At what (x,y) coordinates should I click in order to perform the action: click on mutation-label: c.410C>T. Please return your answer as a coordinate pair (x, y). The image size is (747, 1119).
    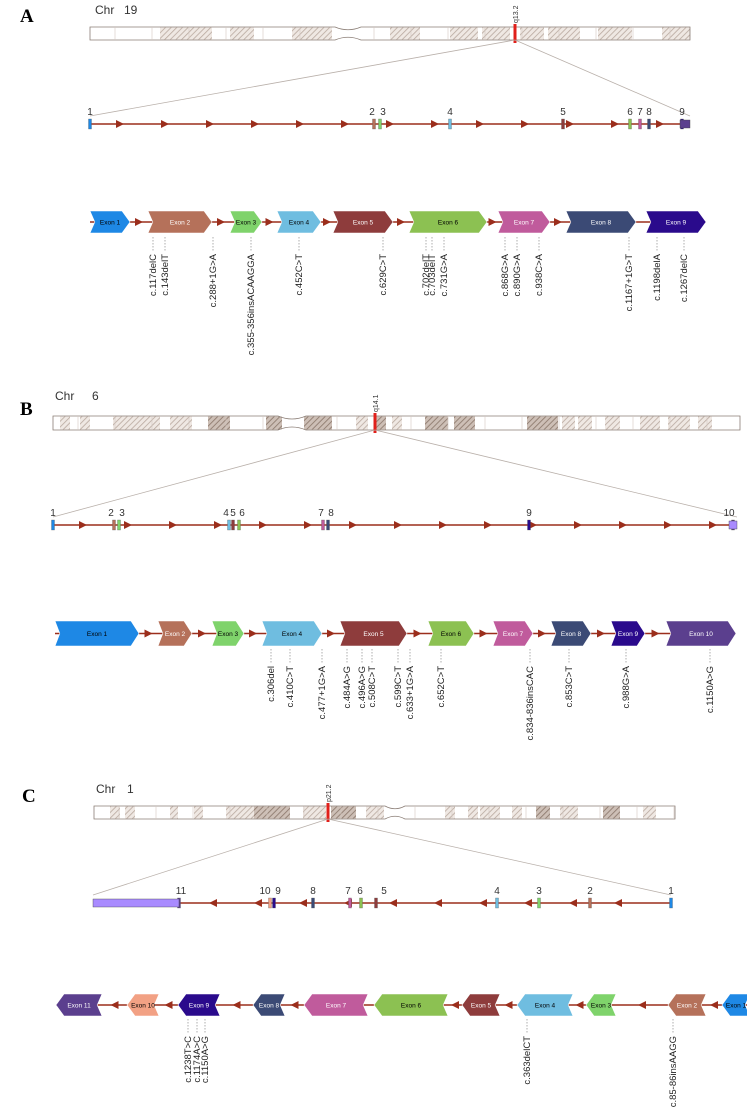
    Looking at the image, I should click on (290, 687).